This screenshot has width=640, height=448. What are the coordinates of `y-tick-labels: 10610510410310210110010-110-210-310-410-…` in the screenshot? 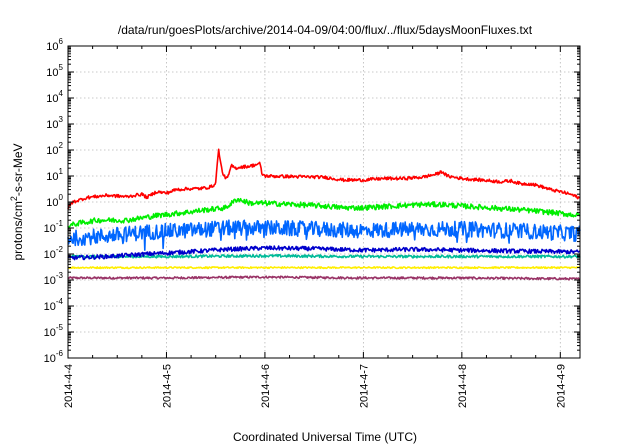 It's located at (54, 201).